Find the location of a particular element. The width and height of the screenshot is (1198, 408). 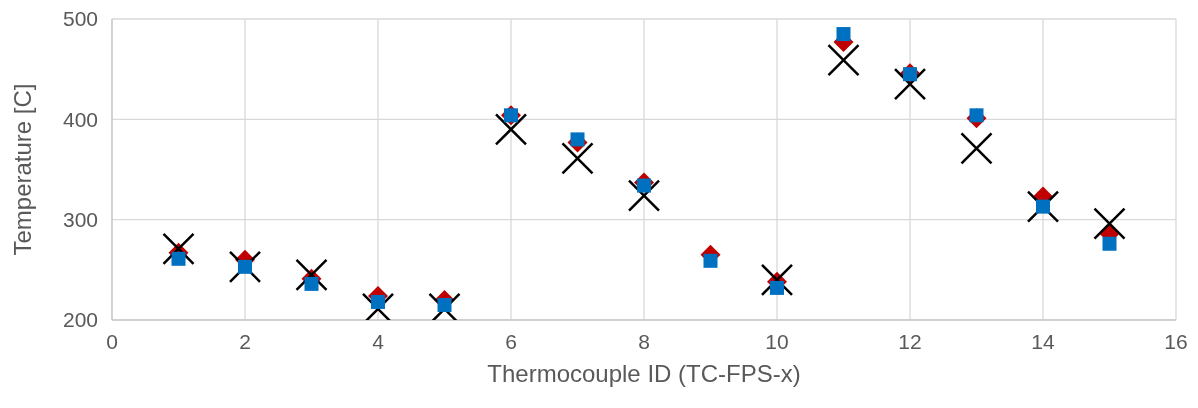

x-tick-label: 12 is located at coordinates (910, 341).